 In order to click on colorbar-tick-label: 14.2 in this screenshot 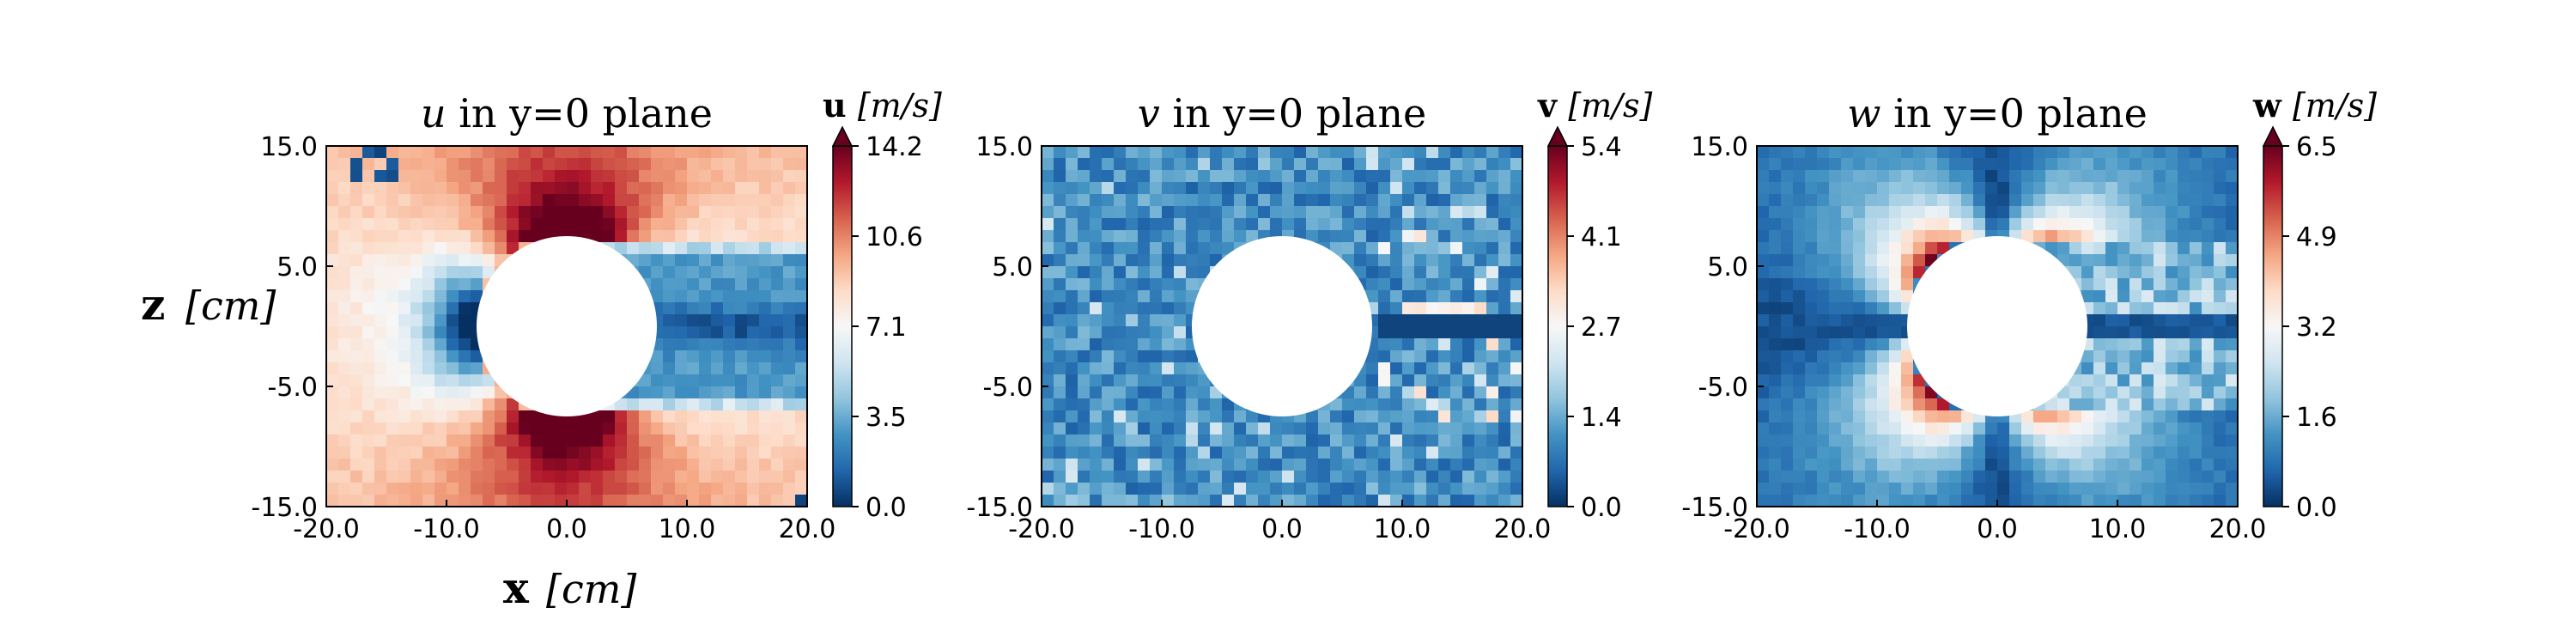, I will do `click(895, 147)`.